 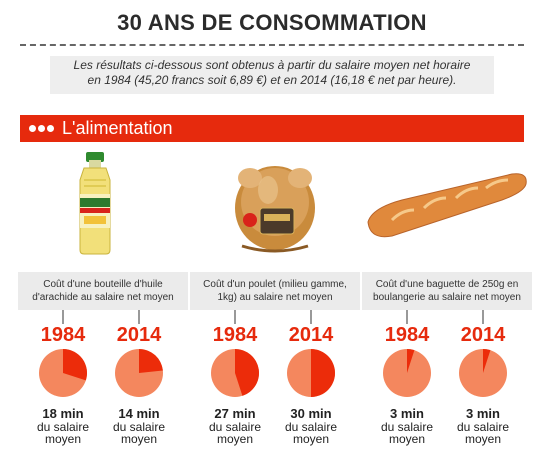 What do you see at coordinates (95, 203) in the screenshot?
I see `oil-bottle-icon` at bounding box center [95, 203].